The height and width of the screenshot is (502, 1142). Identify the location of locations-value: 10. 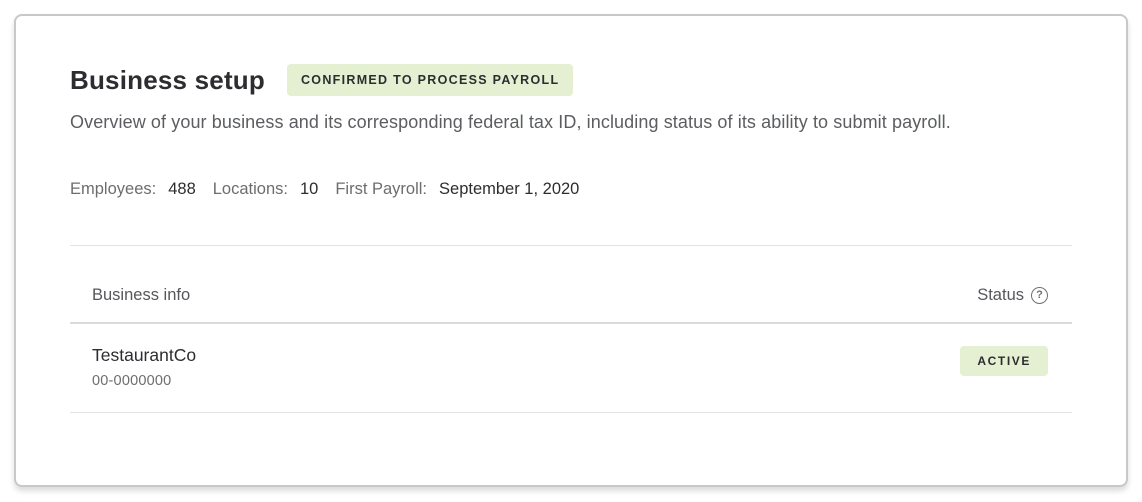
(309, 189).